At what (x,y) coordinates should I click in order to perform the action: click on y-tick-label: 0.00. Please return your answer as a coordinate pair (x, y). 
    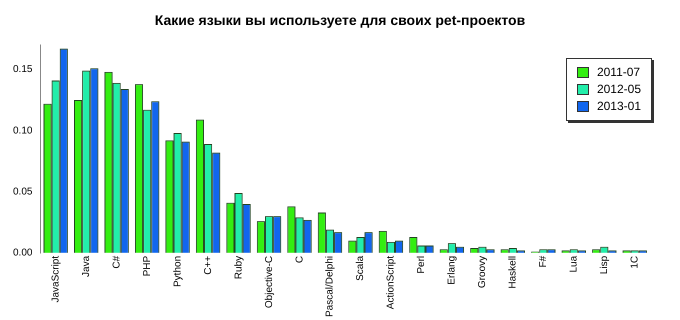
    Looking at the image, I should click on (22, 253).